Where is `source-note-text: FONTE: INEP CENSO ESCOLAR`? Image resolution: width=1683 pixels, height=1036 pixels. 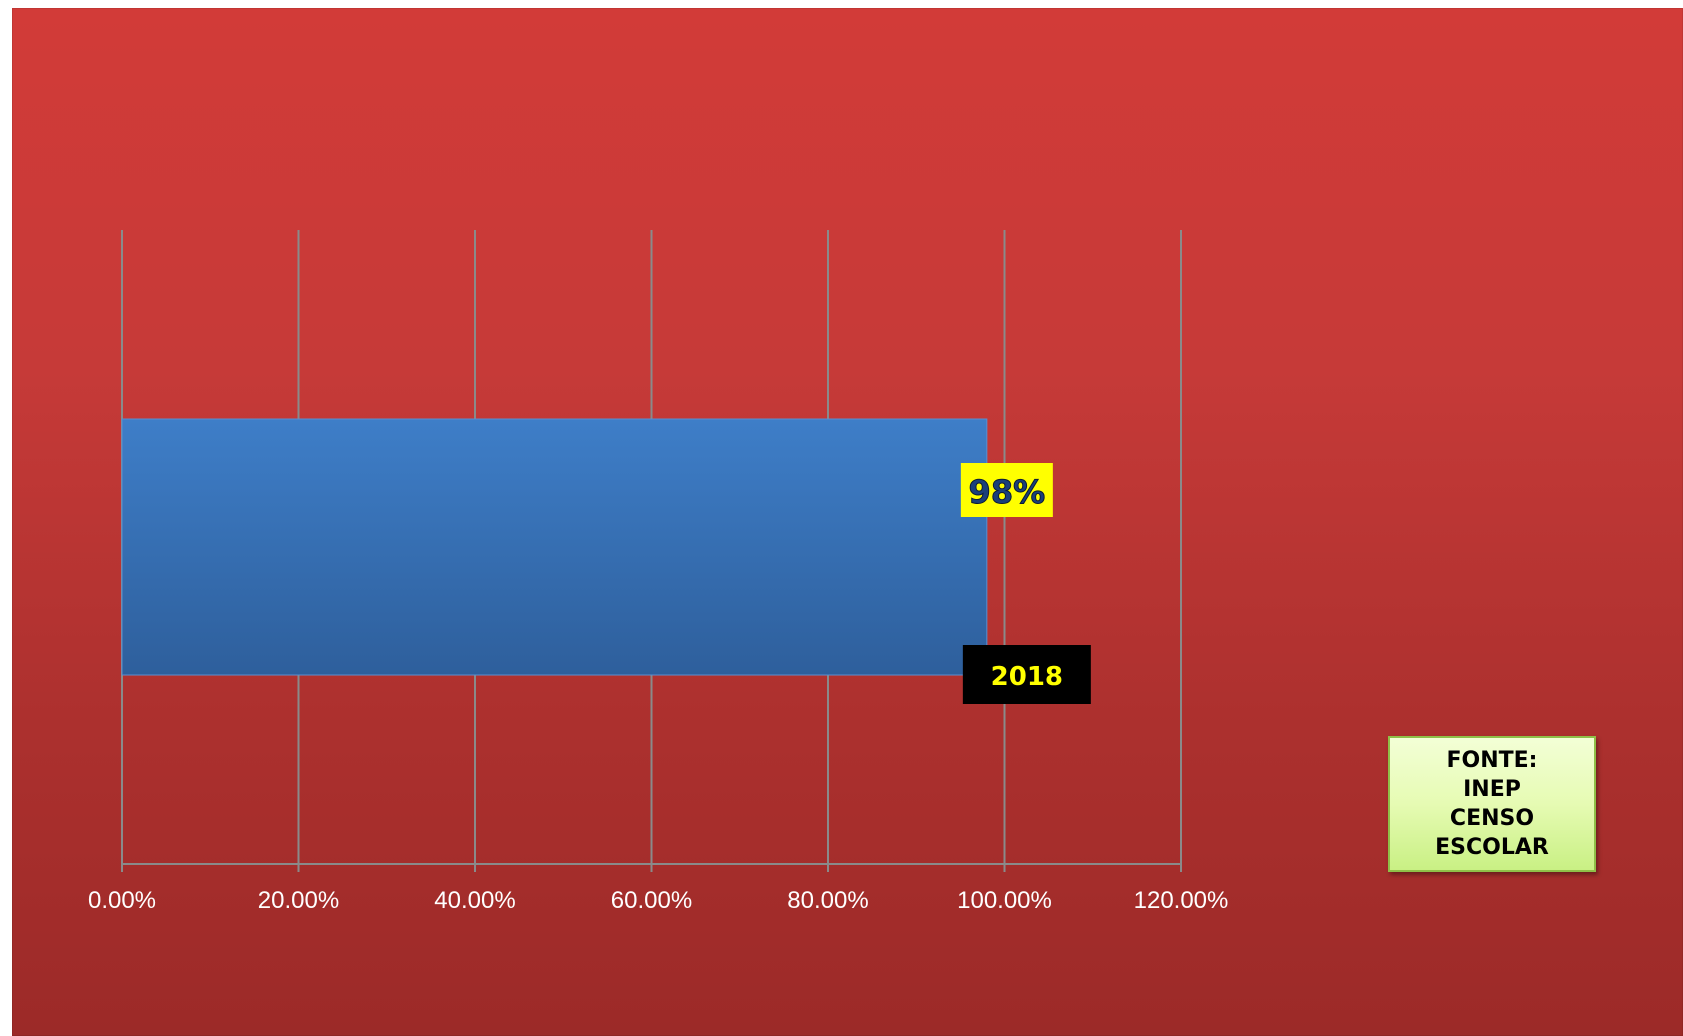
source-note-text: FONTE: INEP CENSO ESCOLAR is located at coordinates (1492, 804).